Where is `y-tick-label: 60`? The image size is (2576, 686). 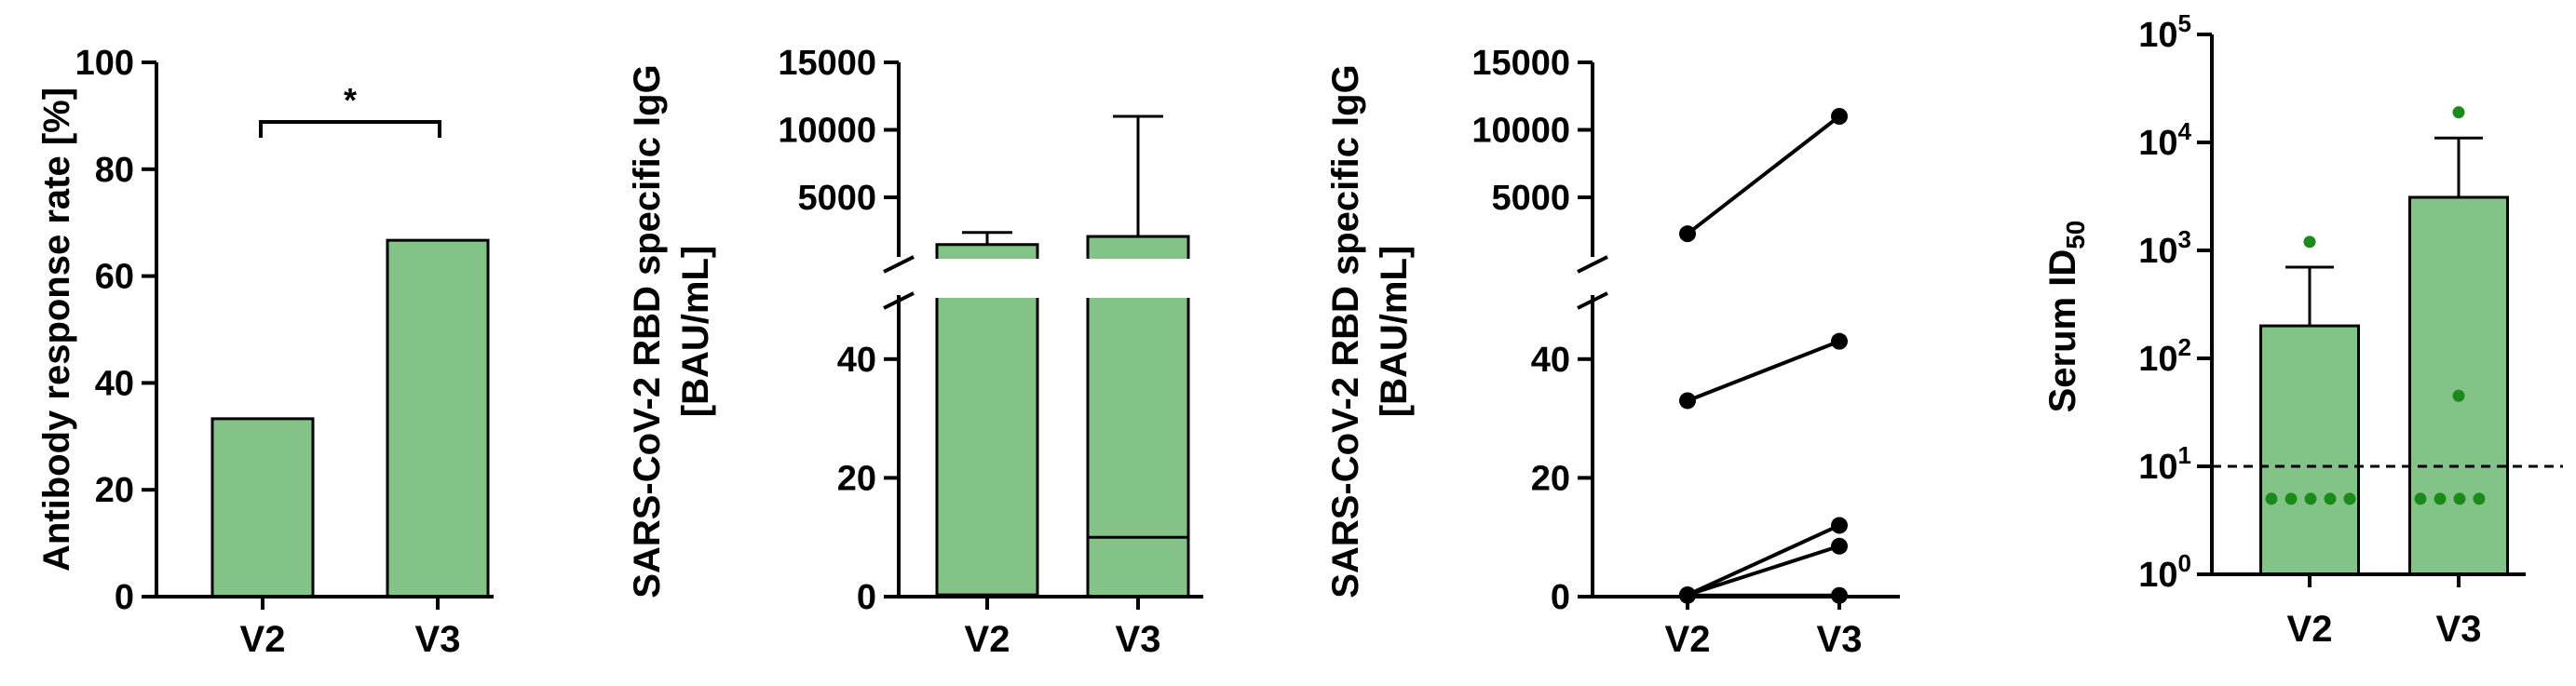
y-tick-label: 60 is located at coordinates (114, 277).